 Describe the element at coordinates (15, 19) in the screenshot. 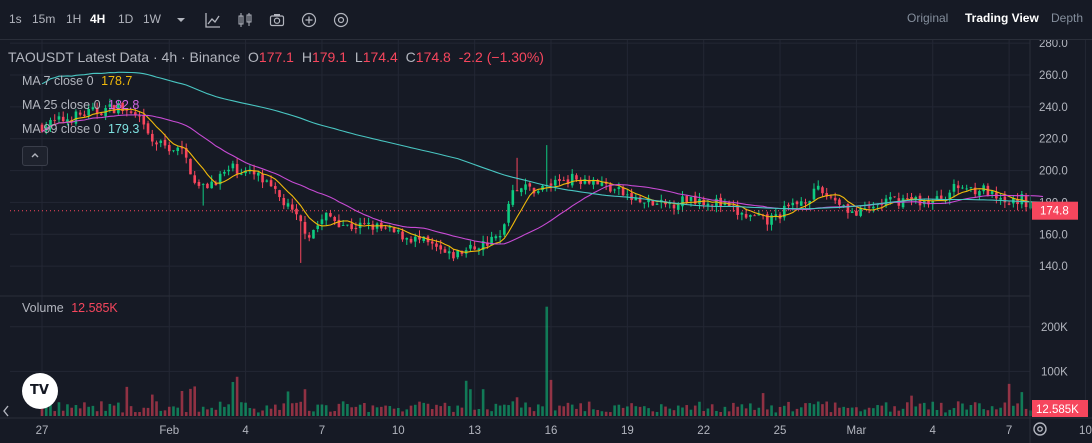

I see `interval-1s: 1s` at that location.